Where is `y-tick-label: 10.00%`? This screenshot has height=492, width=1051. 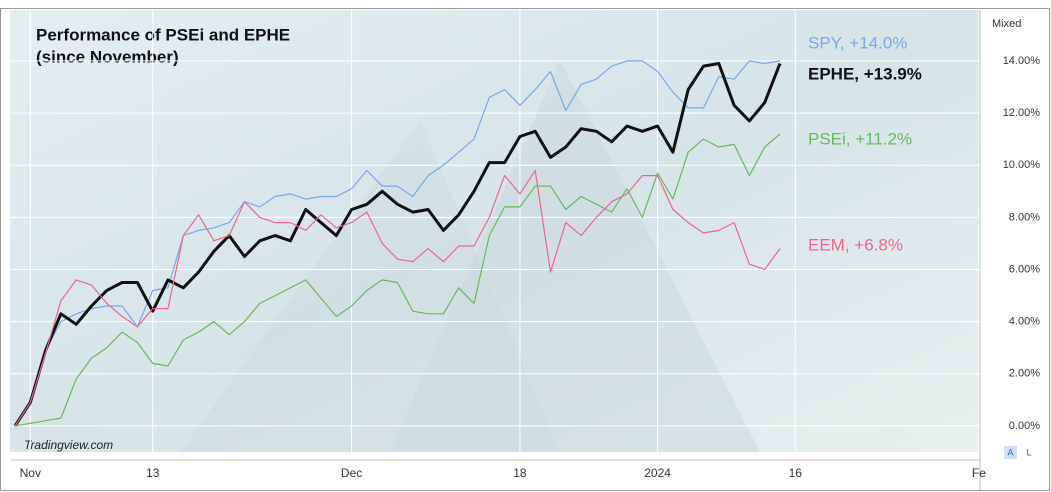
y-tick-label: 10.00% is located at coordinates (1022, 165).